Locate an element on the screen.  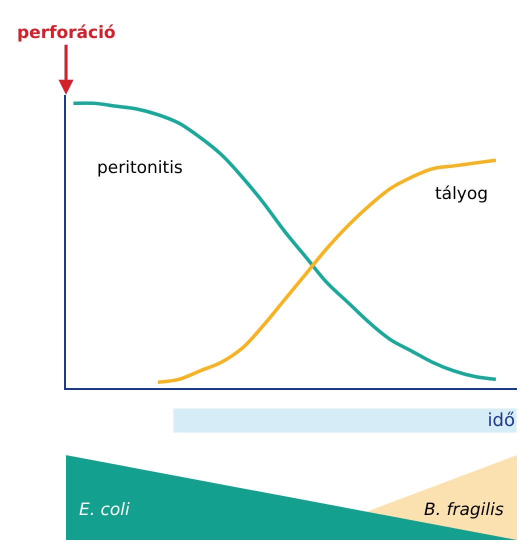
series-label: E. coli is located at coordinates (104, 510).